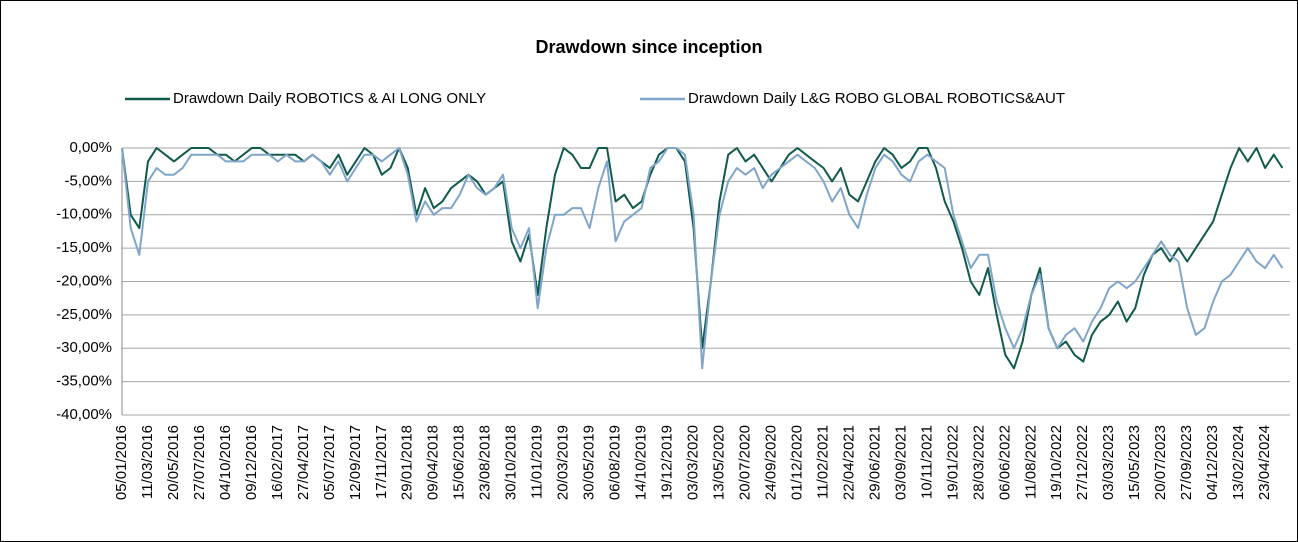 Image resolution: width=1298 pixels, height=542 pixels. Describe the element at coordinates (433, 462) in the screenshot. I see `x-tick-label: 09/04/2018` at that location.